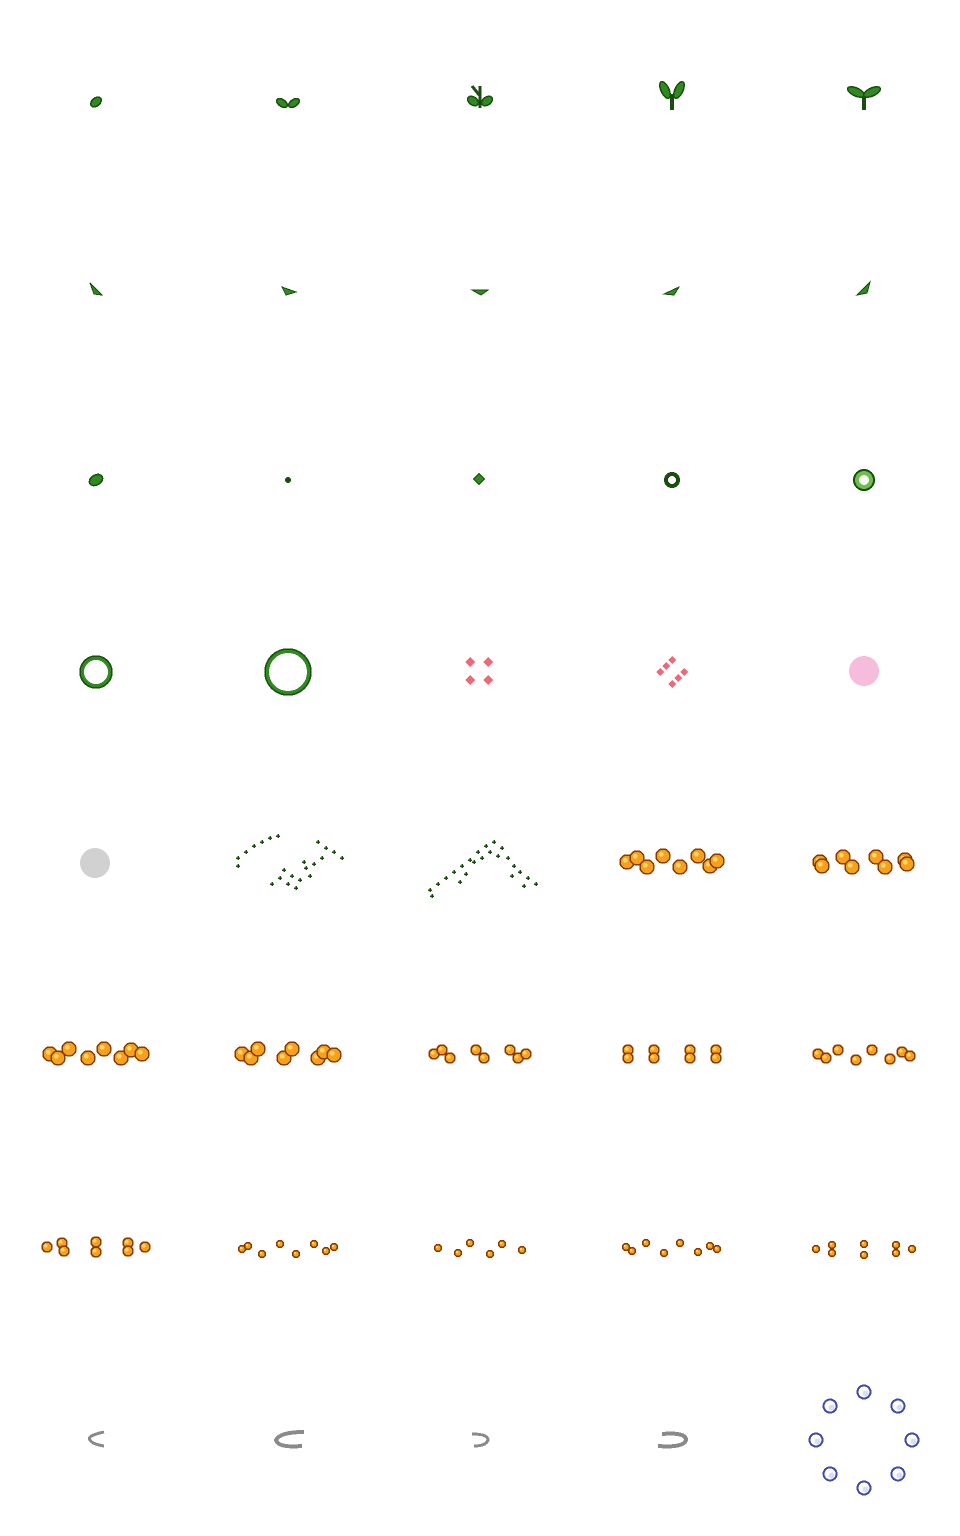 Image resolution: width=960 pixels, height=1536 pixels. I want to click on orange-orbs-row-1-icon, so click(672, 861).